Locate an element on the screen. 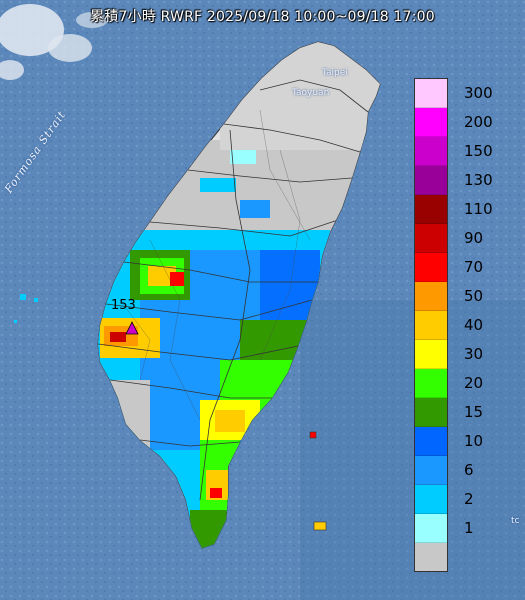 This screenshot has width=525, height=600. taipei-label: Taipei is located at coordinates (335, 73).